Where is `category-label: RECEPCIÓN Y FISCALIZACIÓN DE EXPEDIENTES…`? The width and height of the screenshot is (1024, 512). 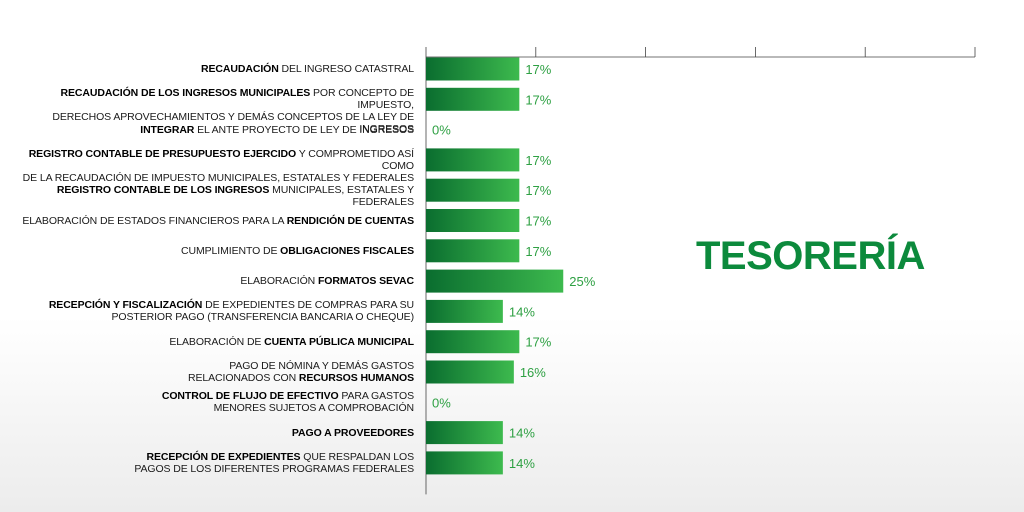
category-label: RECEPCIÓN Y FISCALIZACIÓN DE EXPEDIENTES… is located at coordinates (214, 311).